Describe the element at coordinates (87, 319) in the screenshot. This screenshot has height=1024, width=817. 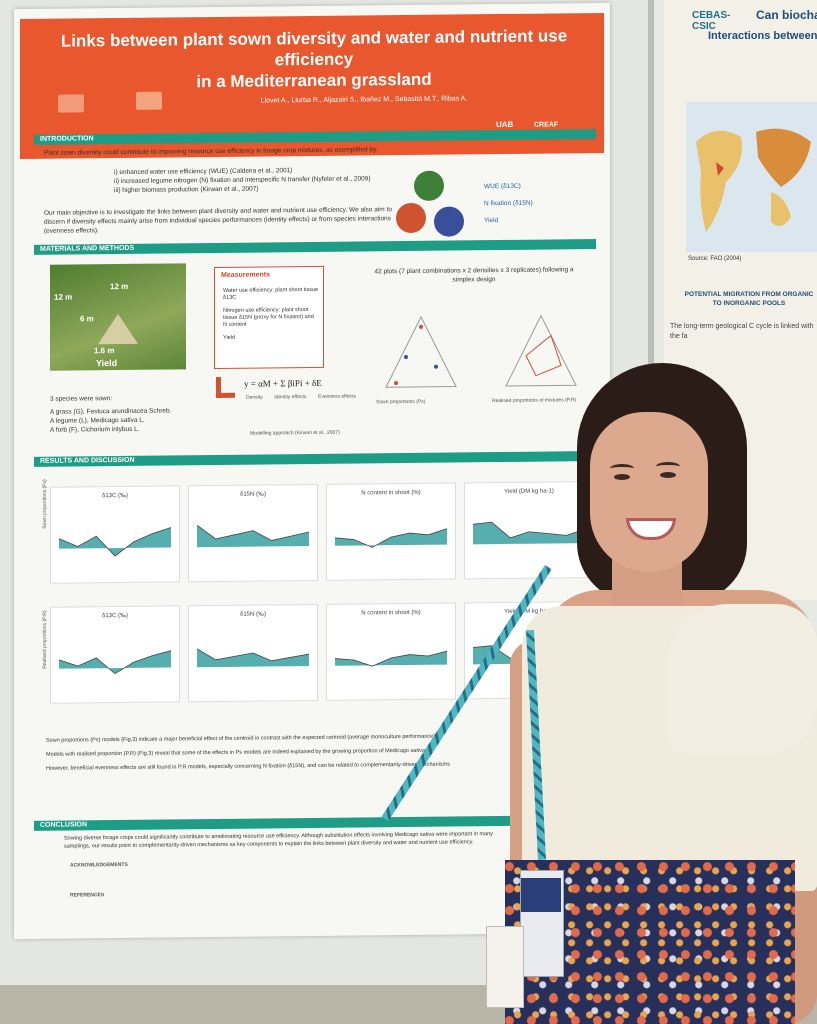
I see `photo-label: 6 m` at that location.